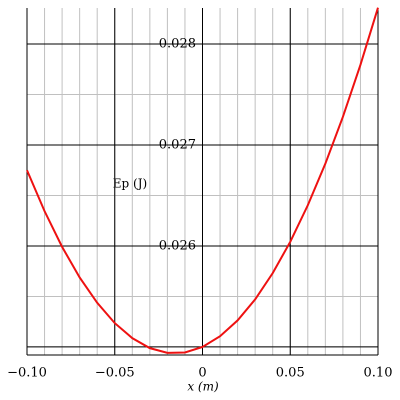  Describe the element at coordinates (115, 373) in the screenshot. I see `x-tick-label: −0.05` at that location.